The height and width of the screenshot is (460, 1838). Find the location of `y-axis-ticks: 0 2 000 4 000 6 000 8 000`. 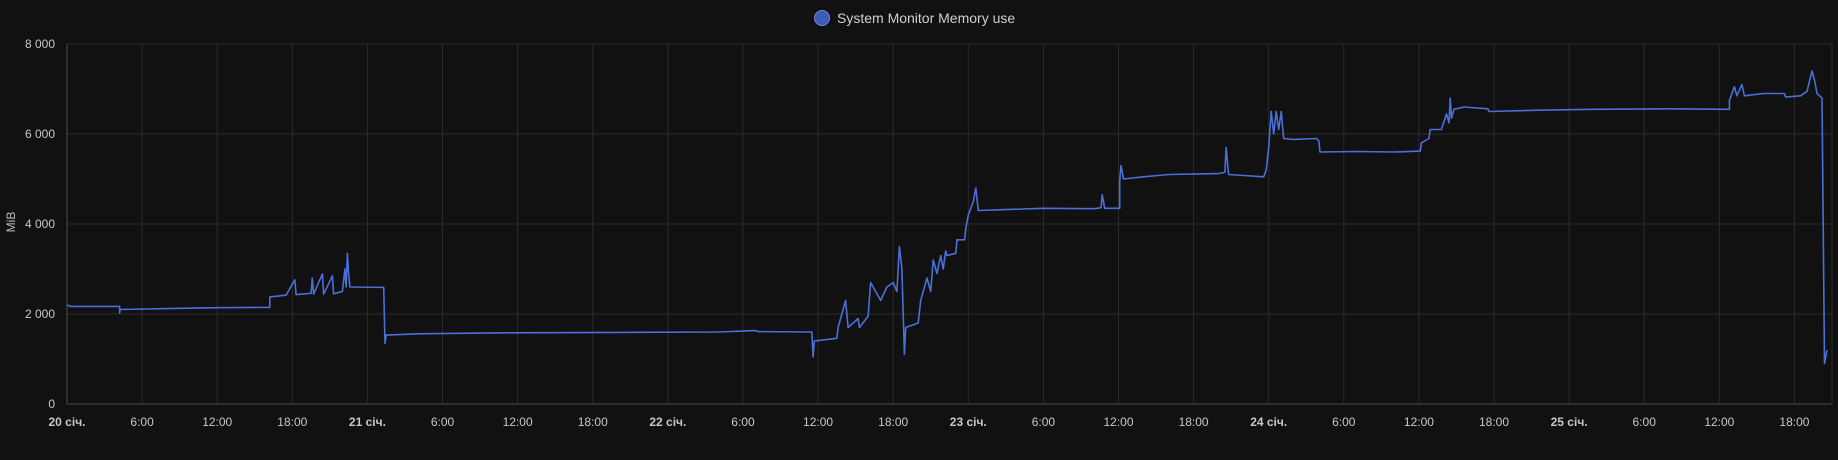

y-axis-ticks: 0 2 000 4 000 6 000 8 000 is located at coordinates (40, 224).